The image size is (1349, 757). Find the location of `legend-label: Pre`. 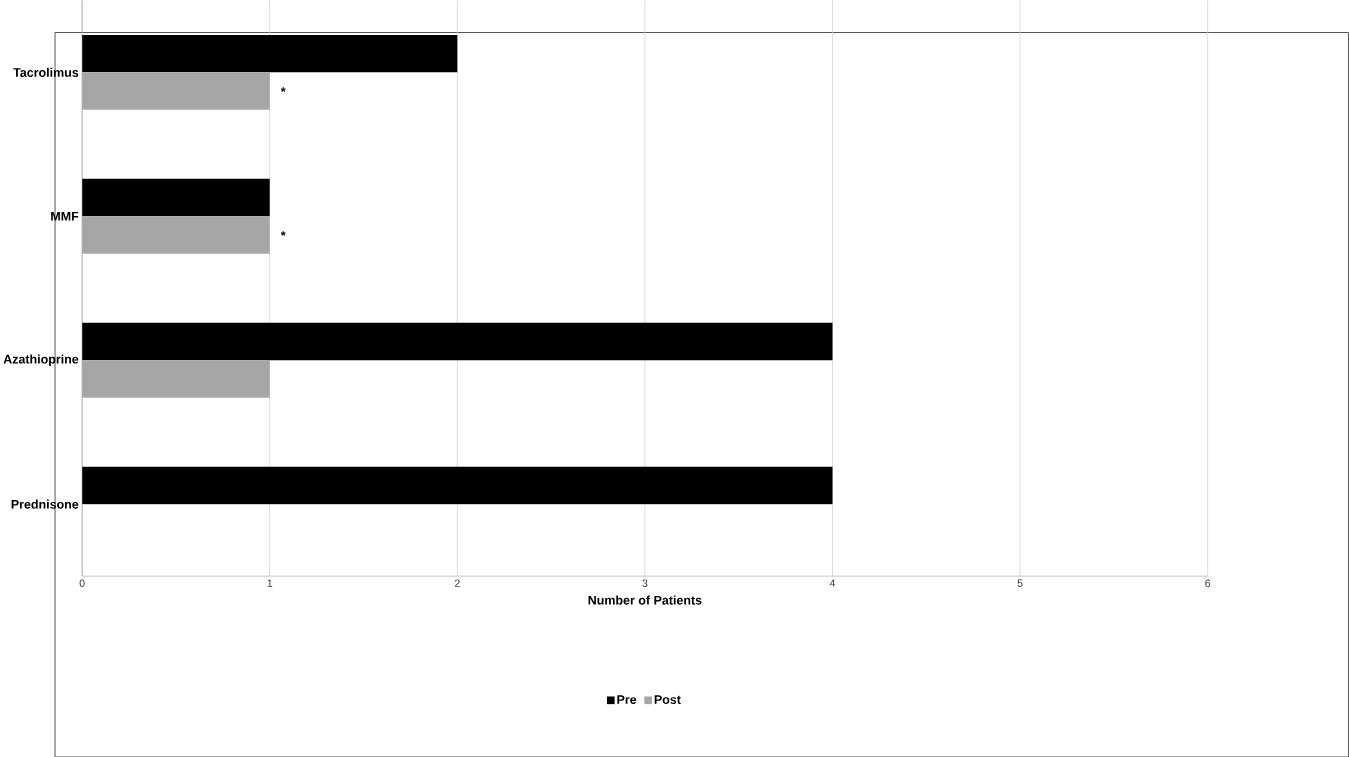

legend-label: Pre is located at coordinates (627, 699).